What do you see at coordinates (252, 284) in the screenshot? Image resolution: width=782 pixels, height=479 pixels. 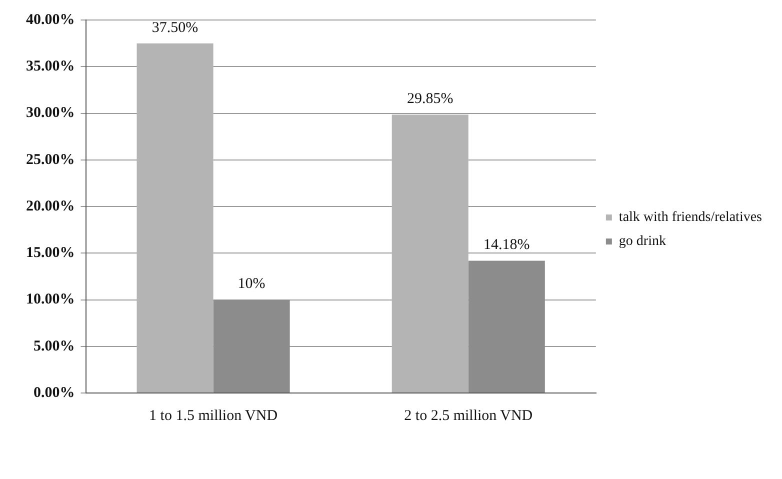 I see `data-label: 10%` at bounding box center [252, 284].